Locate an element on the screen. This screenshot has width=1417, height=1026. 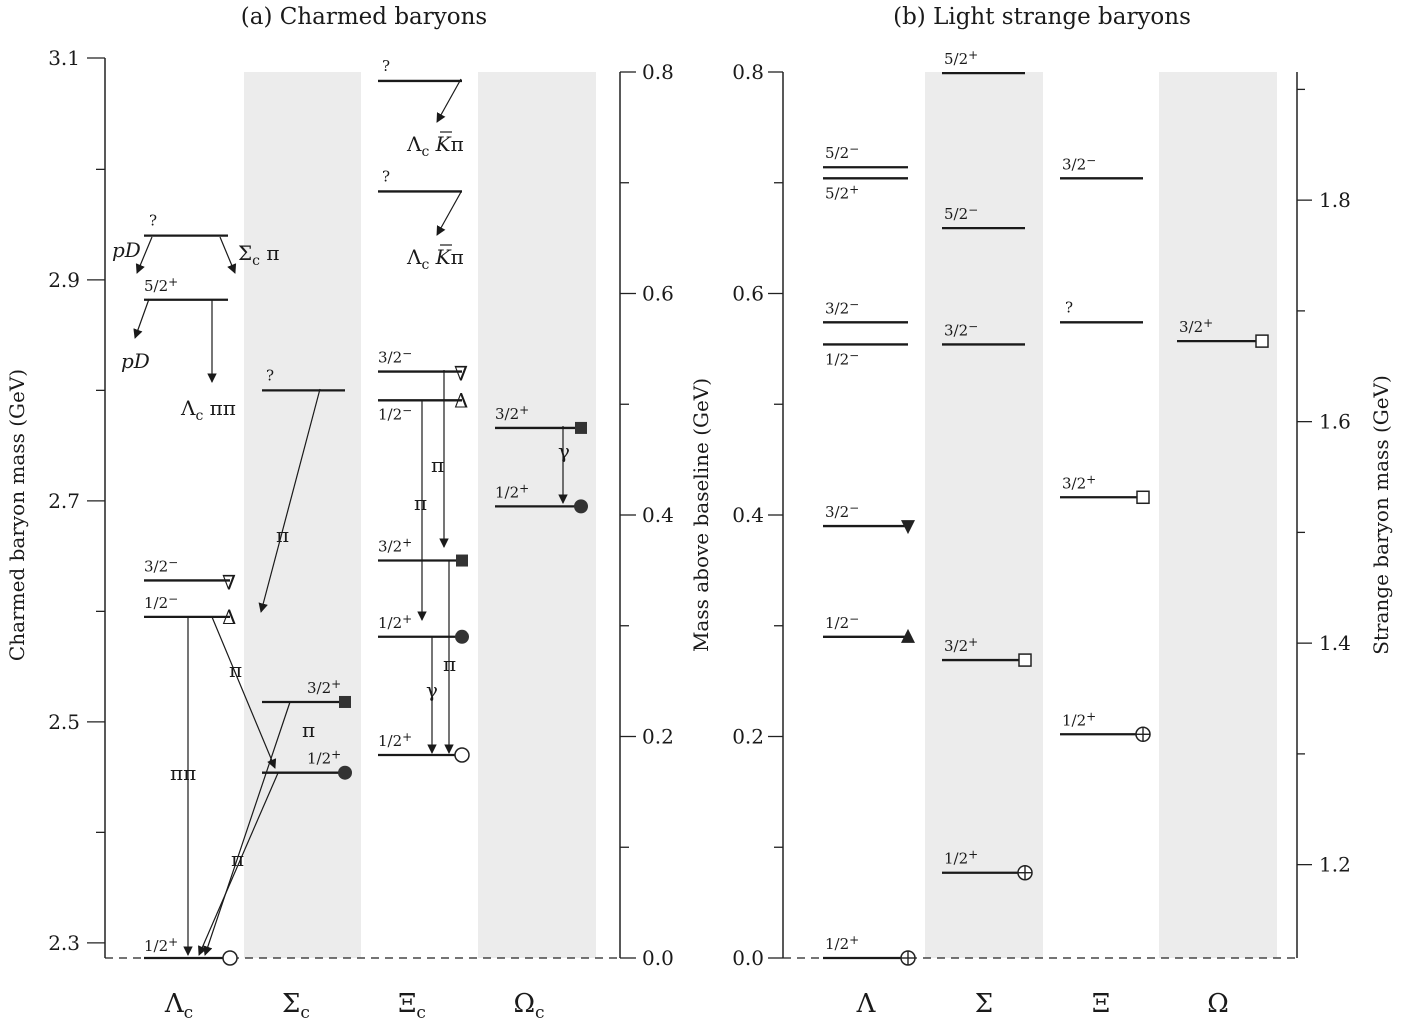
lc-pipi-label: Λc ππ is located at coordinates (208, 410).